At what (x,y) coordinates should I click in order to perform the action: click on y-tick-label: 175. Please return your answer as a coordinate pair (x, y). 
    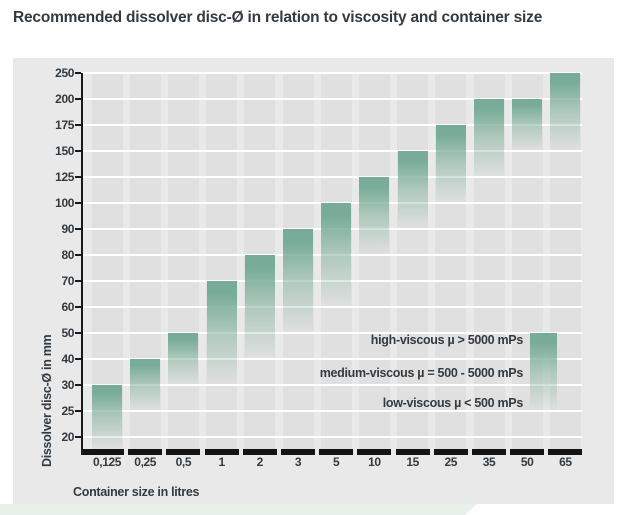
    Looking at the image, I should click on (64, 125).